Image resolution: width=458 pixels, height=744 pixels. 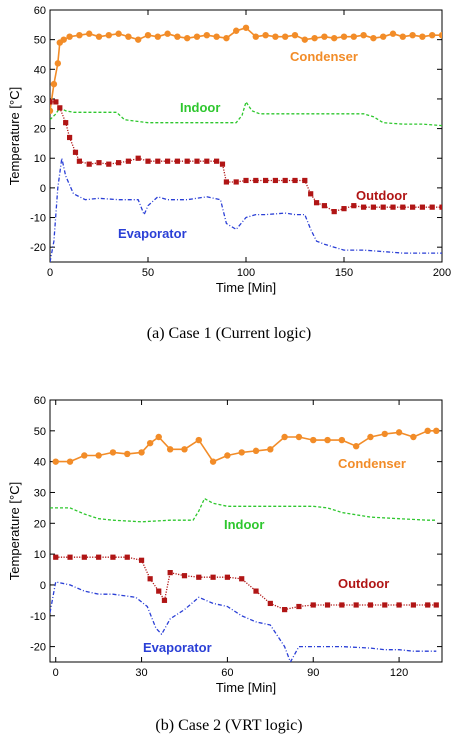 I want to click on c1-x-tick-label: 100, so click(x=246, y=273).